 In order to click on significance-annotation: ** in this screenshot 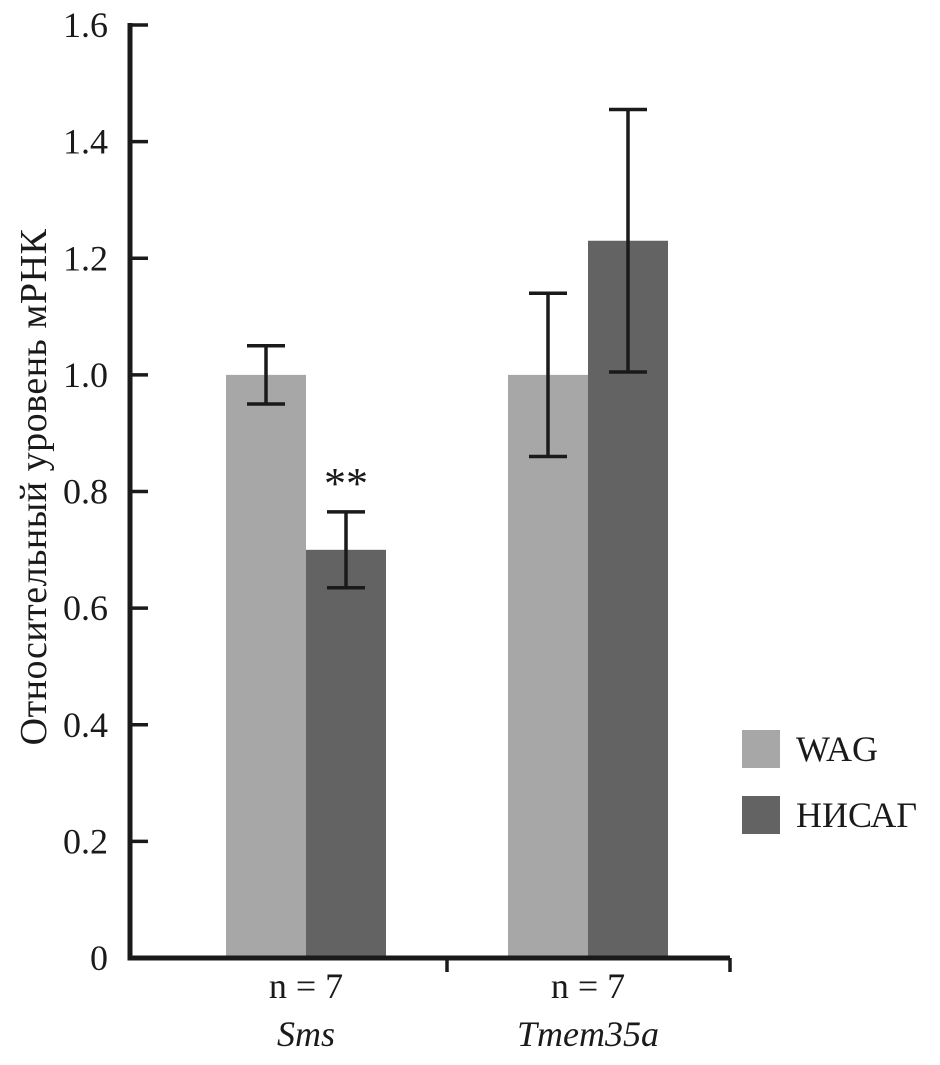, I will do `click(346, 483)`.